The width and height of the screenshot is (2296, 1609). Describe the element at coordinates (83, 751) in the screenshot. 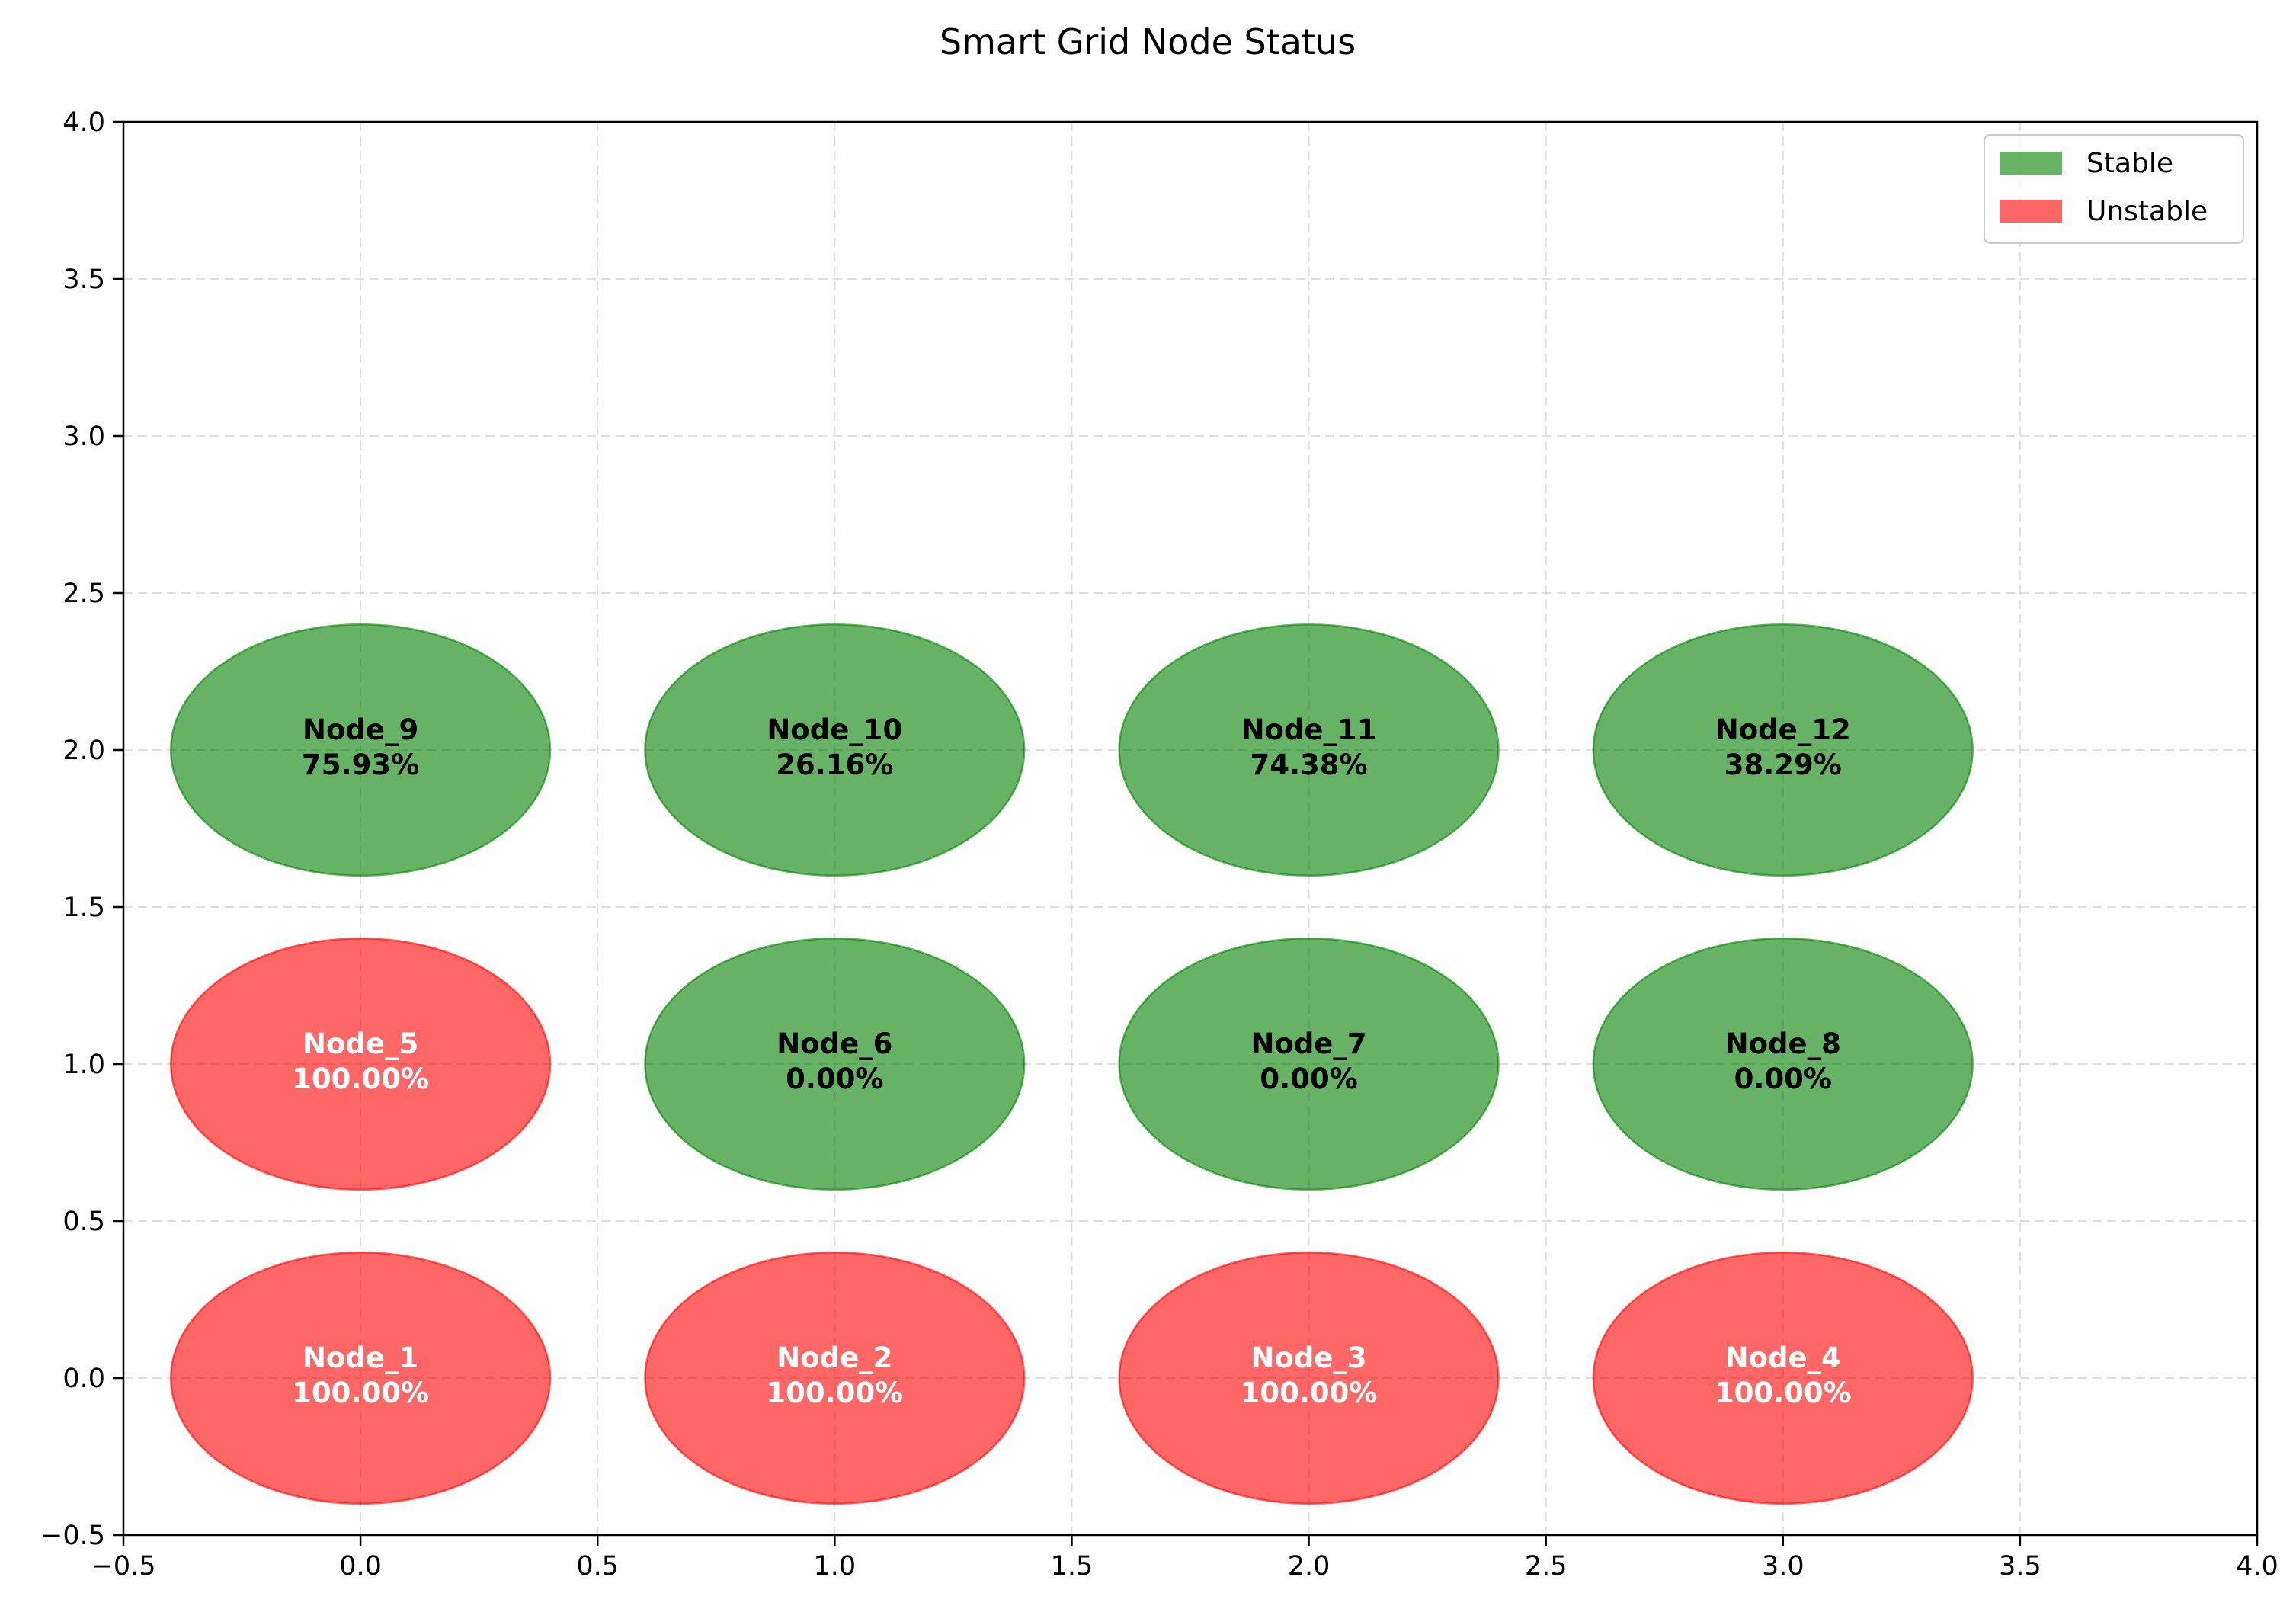

I see `y-tick-label: 2.0` at that location.